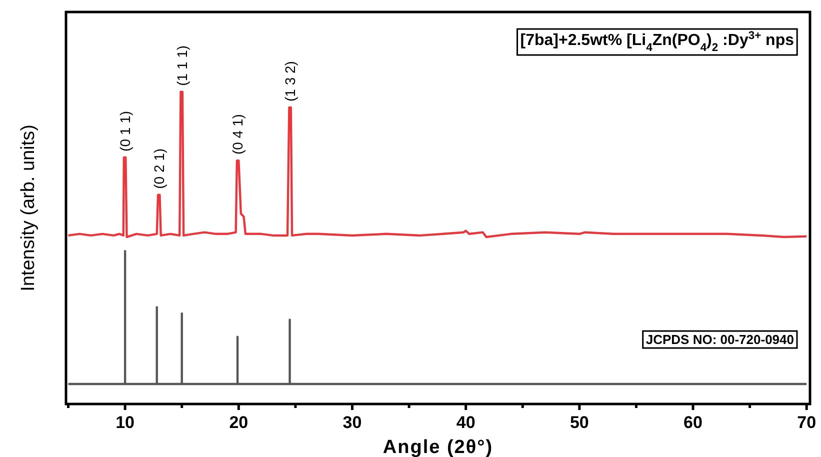 Image resolution: width=821 pixels, height=457 pixels. I want to click on y-axis-title: Intensity (arb. units), so click(28, 208).